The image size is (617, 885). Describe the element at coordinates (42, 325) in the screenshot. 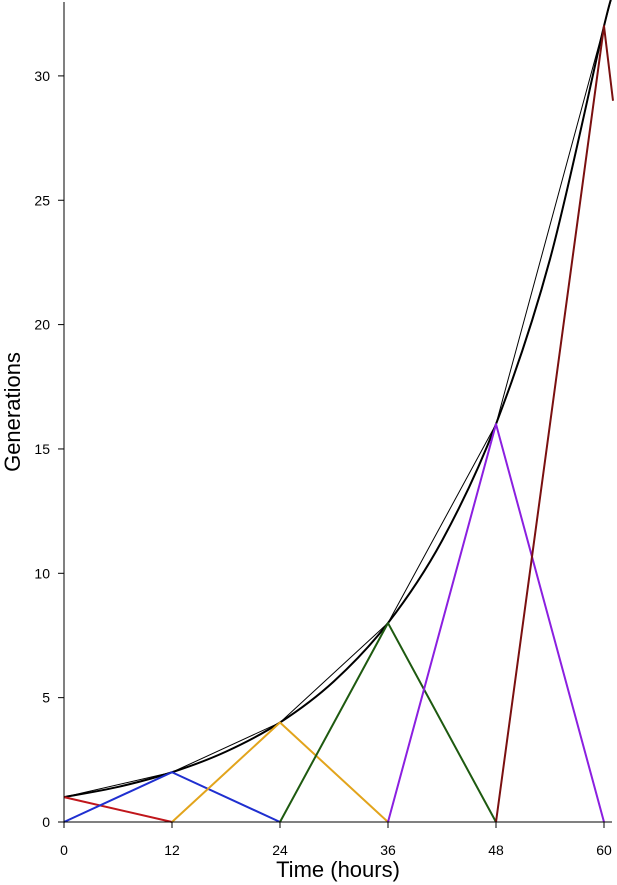

I see `y-tick-label: 20` at that location.